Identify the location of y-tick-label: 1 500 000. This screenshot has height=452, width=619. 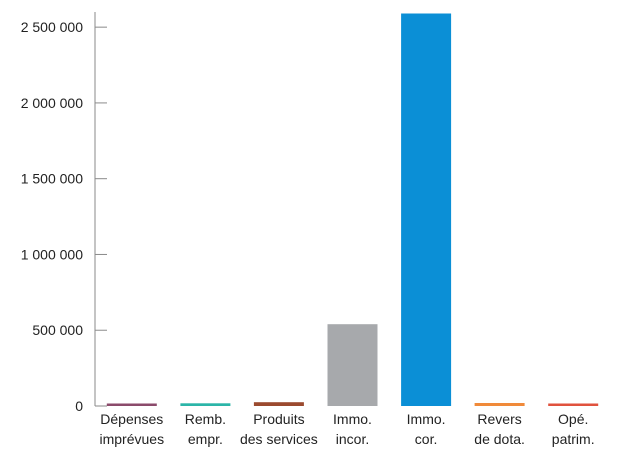
(52, 179).